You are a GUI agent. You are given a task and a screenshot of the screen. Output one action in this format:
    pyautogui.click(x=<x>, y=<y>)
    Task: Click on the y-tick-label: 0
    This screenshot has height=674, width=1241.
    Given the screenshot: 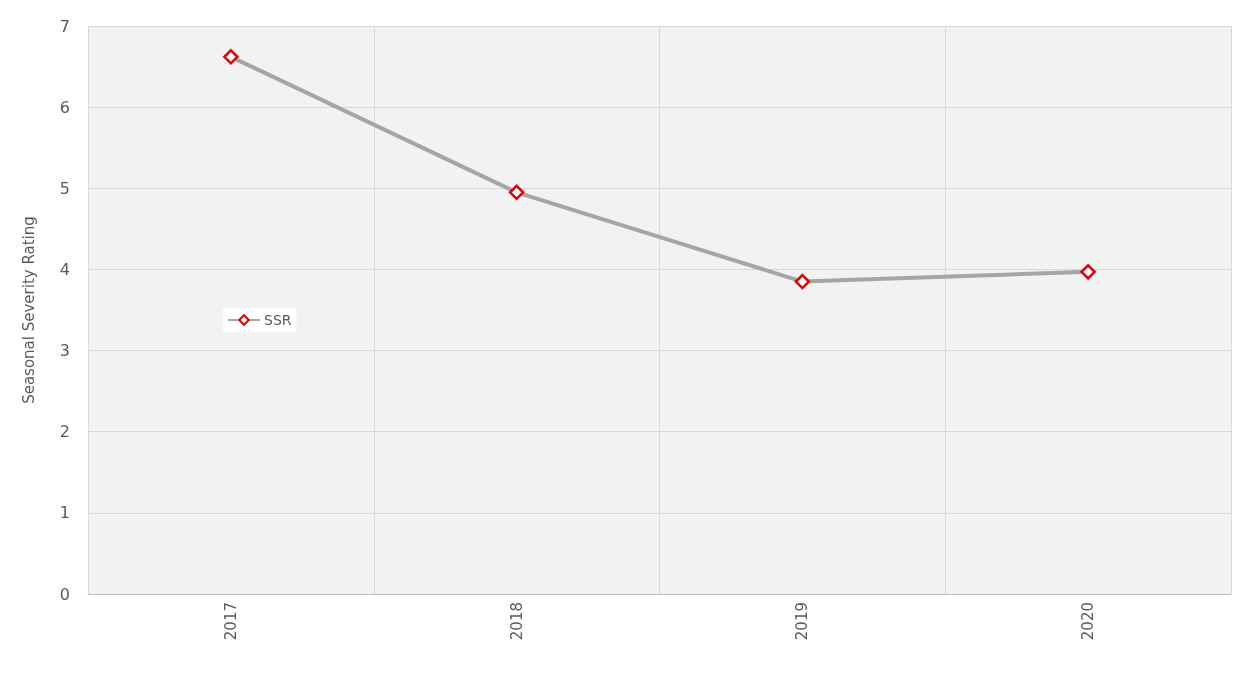 What is the action you would take?
    pyautogui.click(x=64, y=594)
    